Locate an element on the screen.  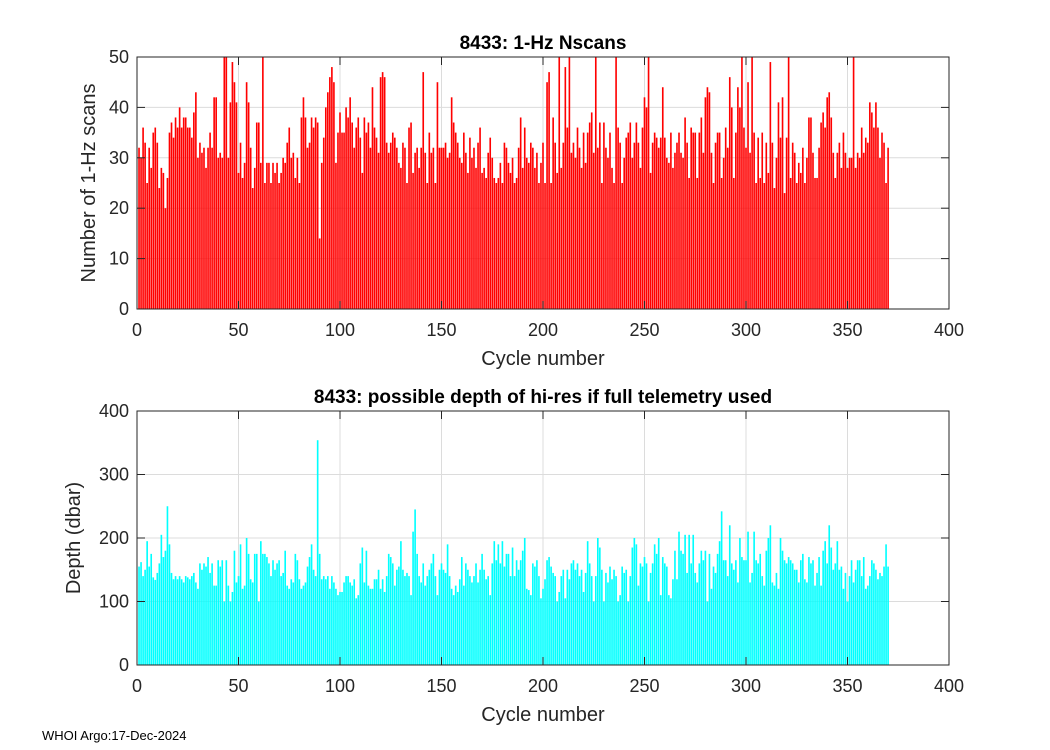
x-tick-label: 50 is located at coordinates (238, 686).